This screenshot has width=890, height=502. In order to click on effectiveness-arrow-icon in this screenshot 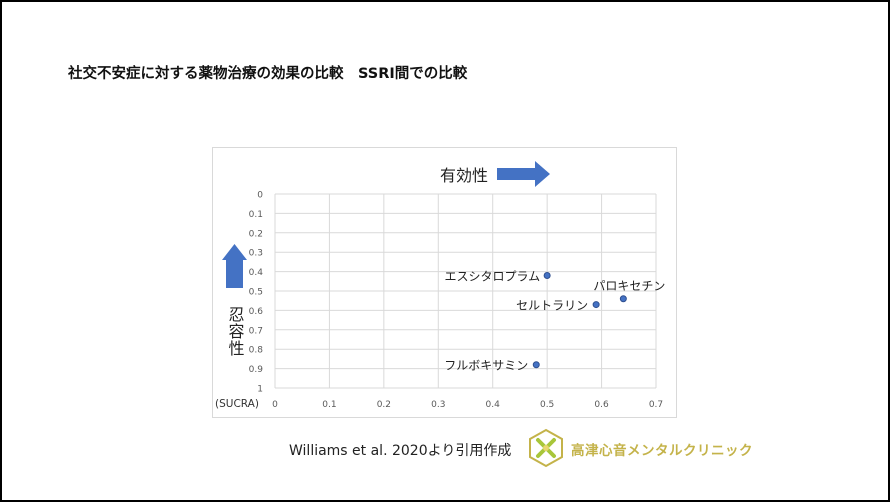, I will do `click(523, 174)`.